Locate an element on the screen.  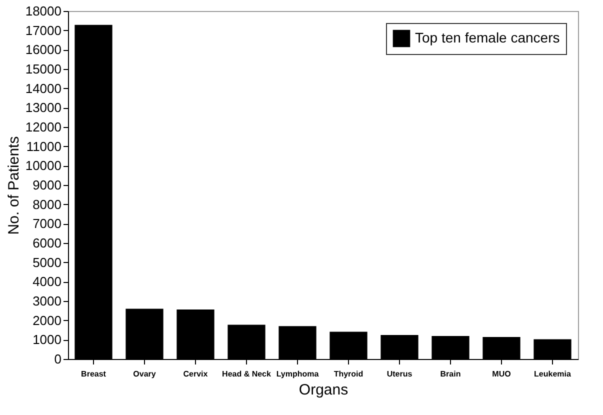
x-tick-label: Thyroid is located at coordinates (349, 374).